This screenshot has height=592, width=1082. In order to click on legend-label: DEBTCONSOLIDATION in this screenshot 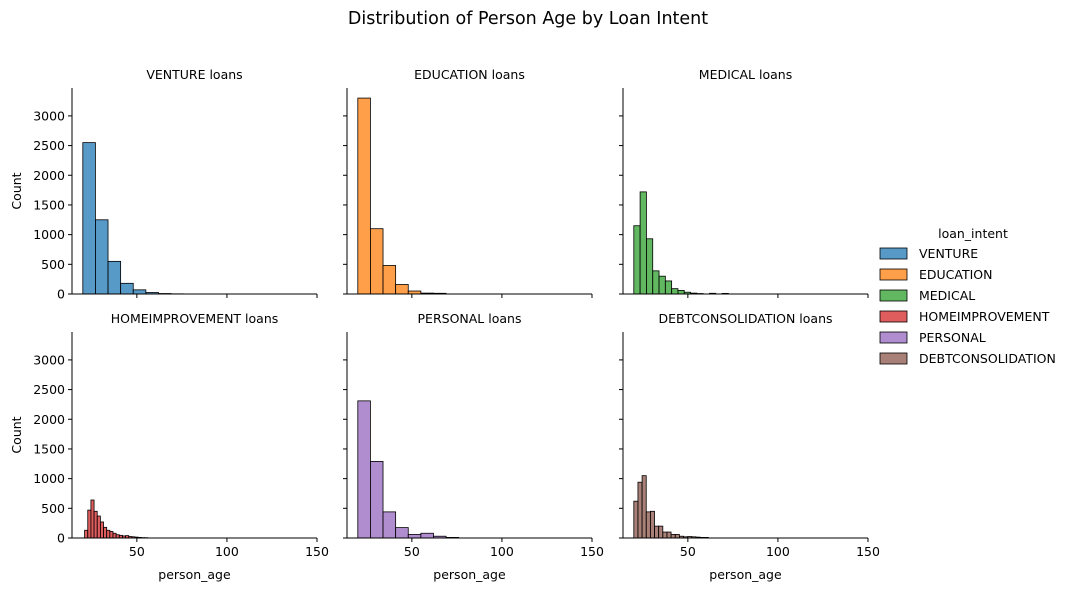, I will do `click(987, 358)`.